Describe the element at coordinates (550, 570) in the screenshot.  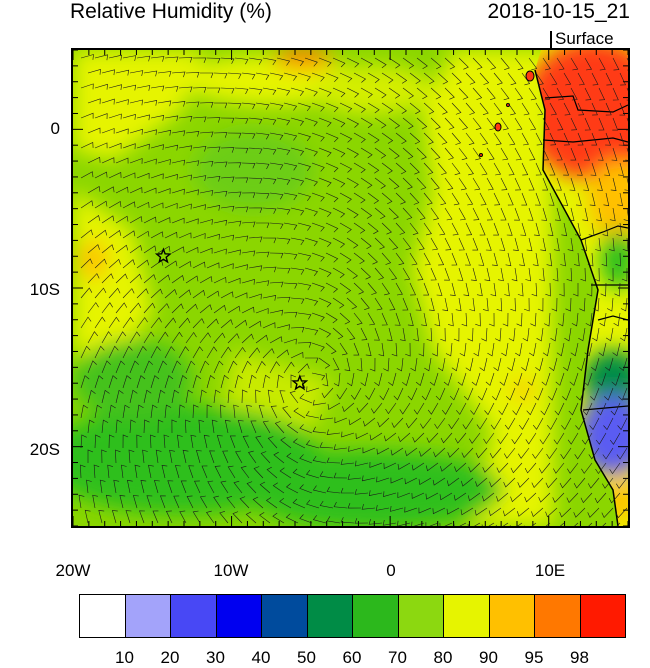
I see `lon-label-10e: 10E` at that location.